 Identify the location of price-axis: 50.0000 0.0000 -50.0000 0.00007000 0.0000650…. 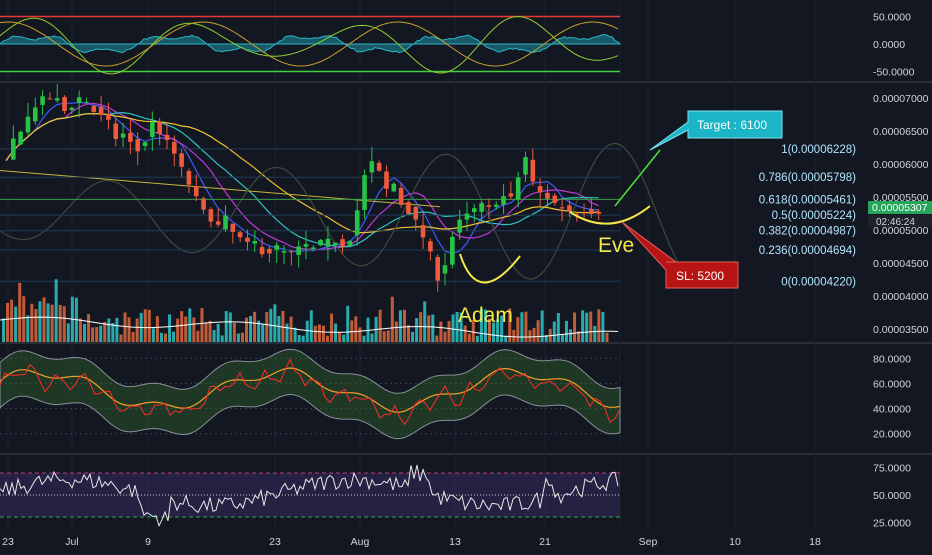
(901, 271).